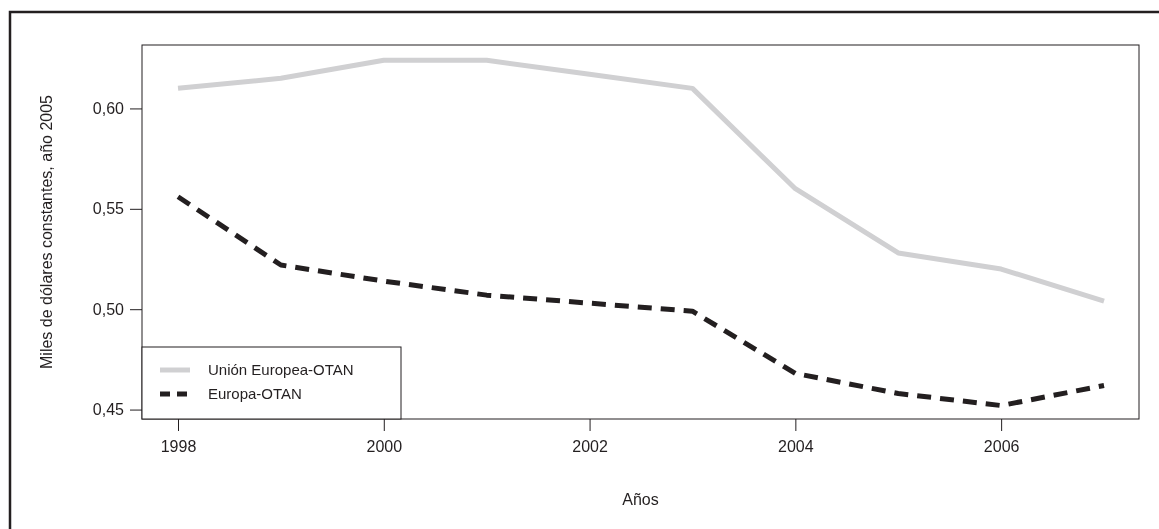 This screenshot has width=1159, height=529. I want to click on x-tick-label: 2000, so click(384, 447).